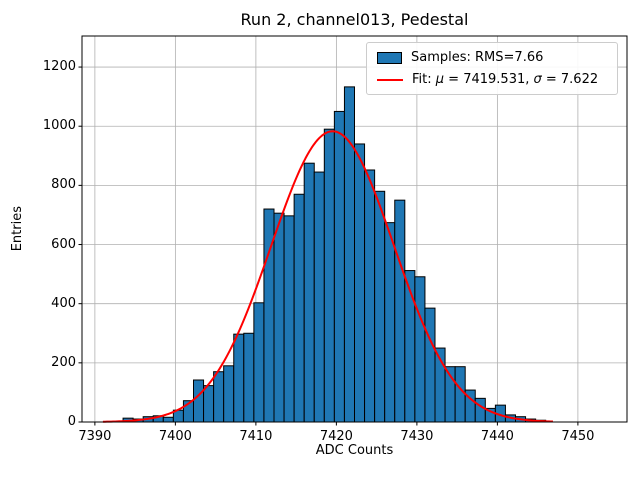 The height and width of the screenshot is (480, 640). I want to click on legend-entry-fit: Fit: μ = 7419.531, σ = 7.622, so click(492, 79).